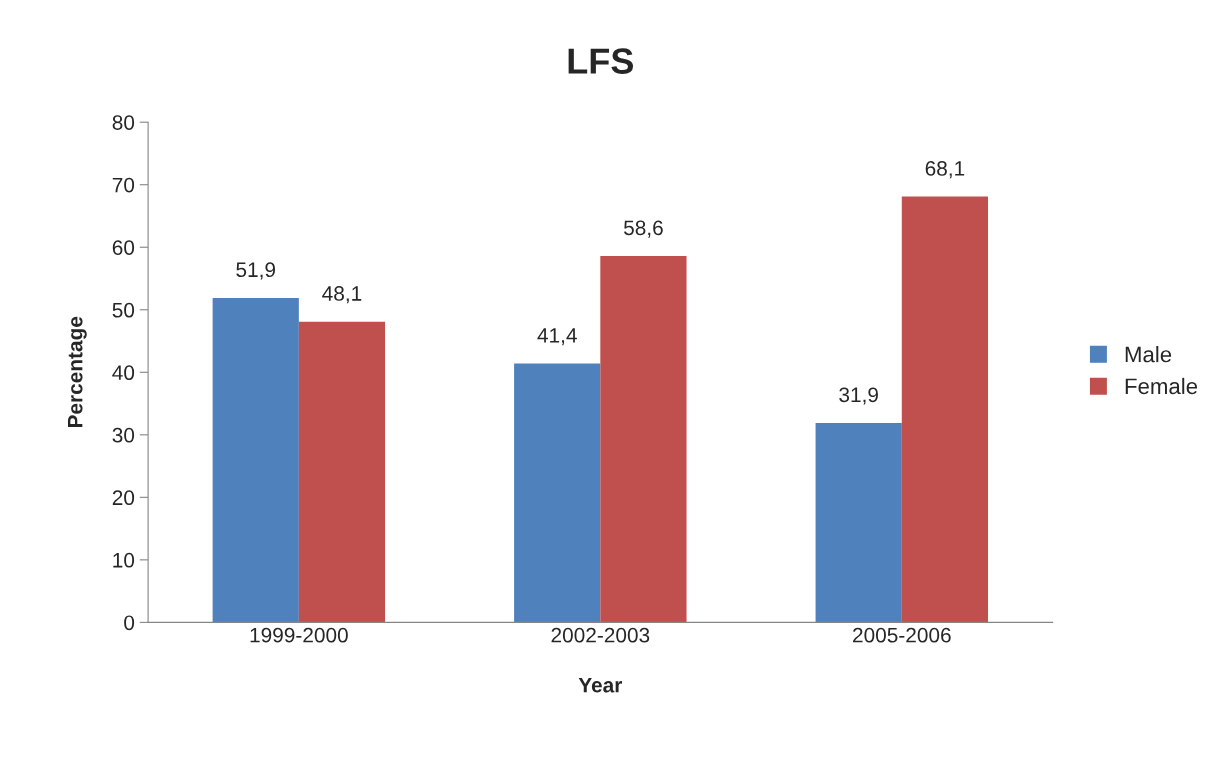 Image resolution: width=1214 pixels, height=759 pixels. Describe the element at coordinates (123, 373) in the screenshot. I see `y-tick-label: 40` at that location.